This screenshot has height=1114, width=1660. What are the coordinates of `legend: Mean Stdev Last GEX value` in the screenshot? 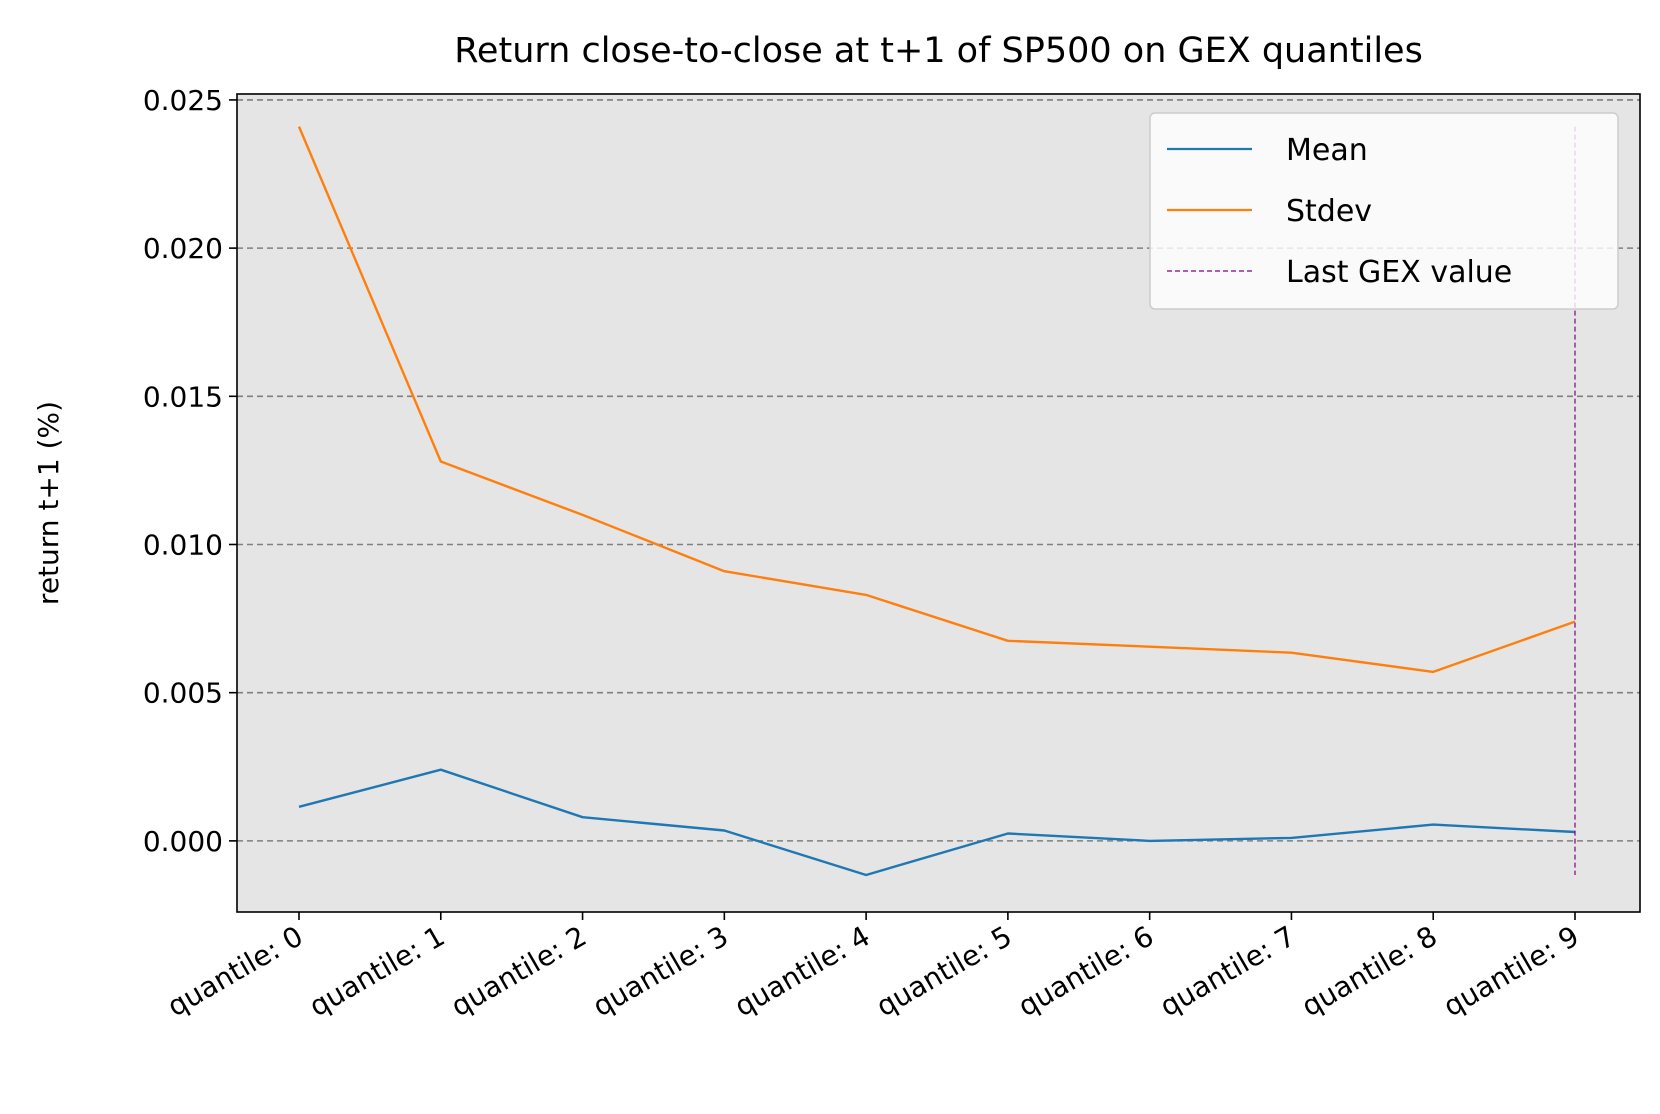 It's located at (1384, 211).